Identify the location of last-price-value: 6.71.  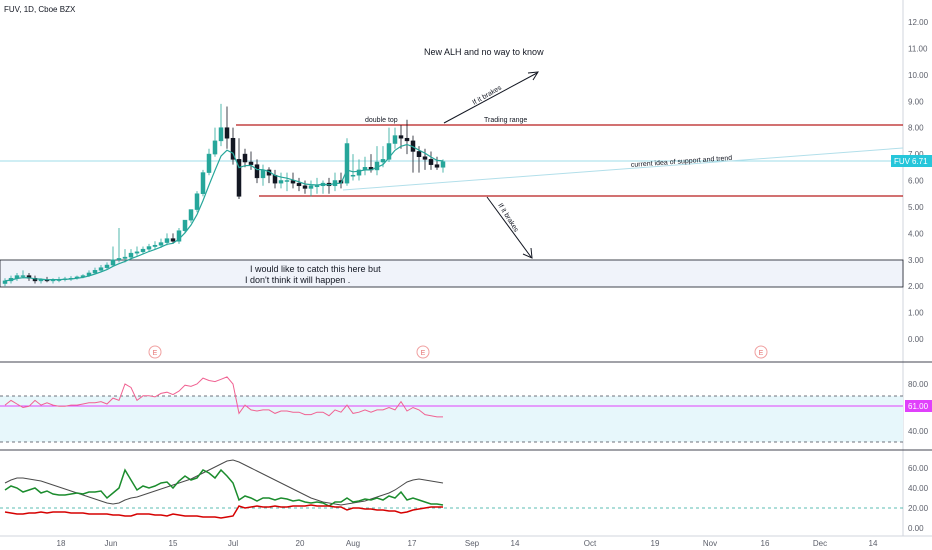
(920, 161).